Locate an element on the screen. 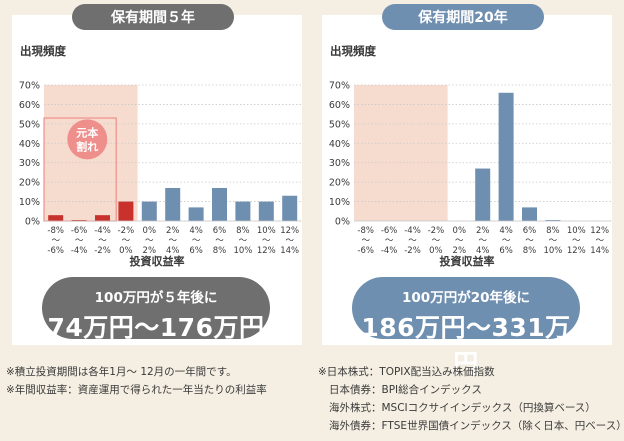 Image resolution: width=624 pixels, height=441 pixels. loss-badge-label: 元本 is located at coordinates (87, 132).